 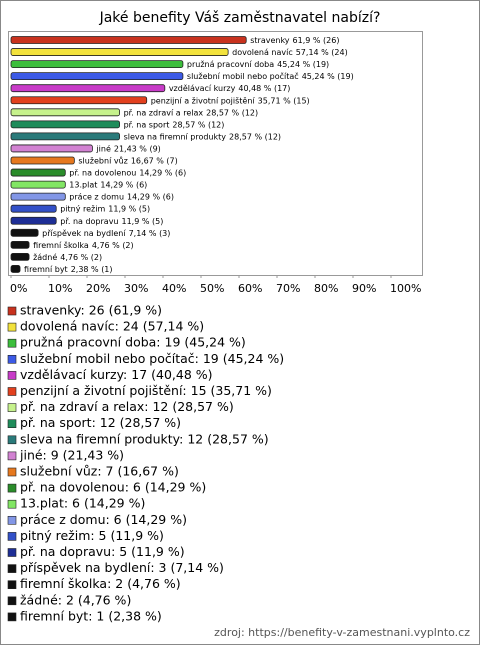 I want to click on bar-label: jiné 21,43 % (9), so click(x=127, y=148).